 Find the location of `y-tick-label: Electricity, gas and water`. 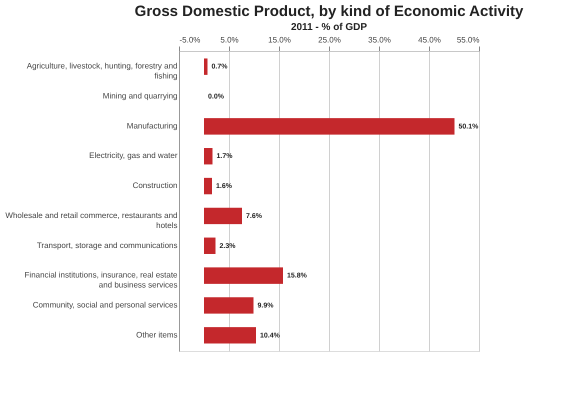

y-tick-label: Electricity, gas and water is located at coordinates (133, 155).